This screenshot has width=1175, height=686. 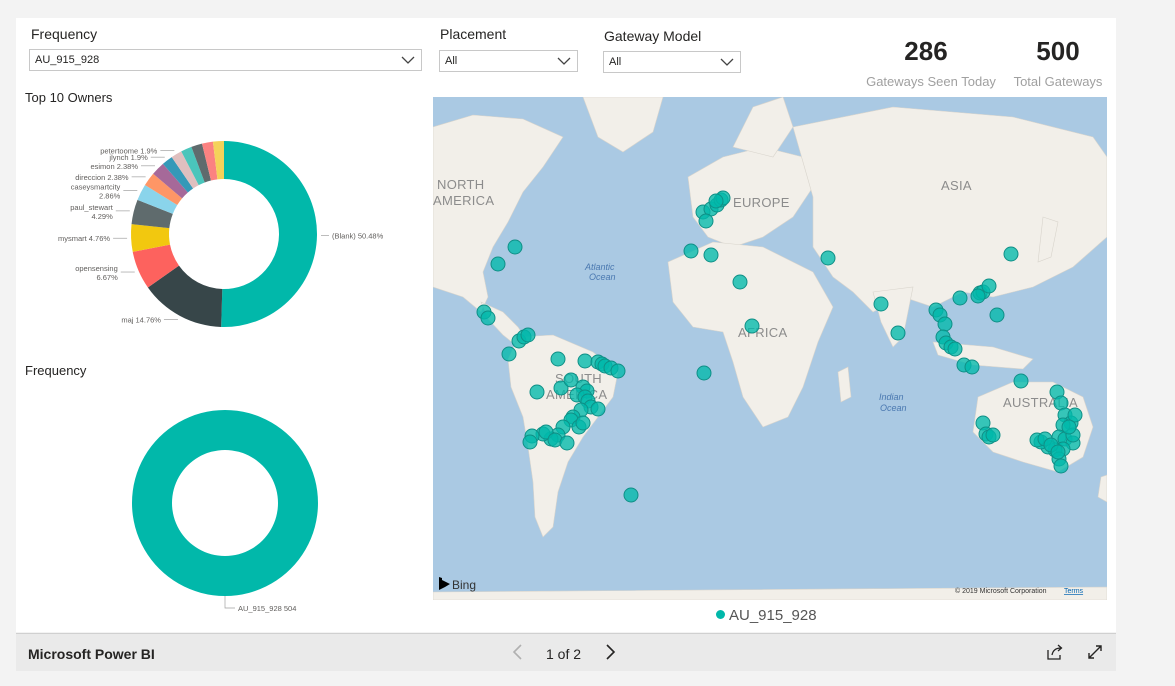 What do you see at coordinates (610, 652) in the screenshot?
I see `next-page-icon` at bounding box center [610, 652].